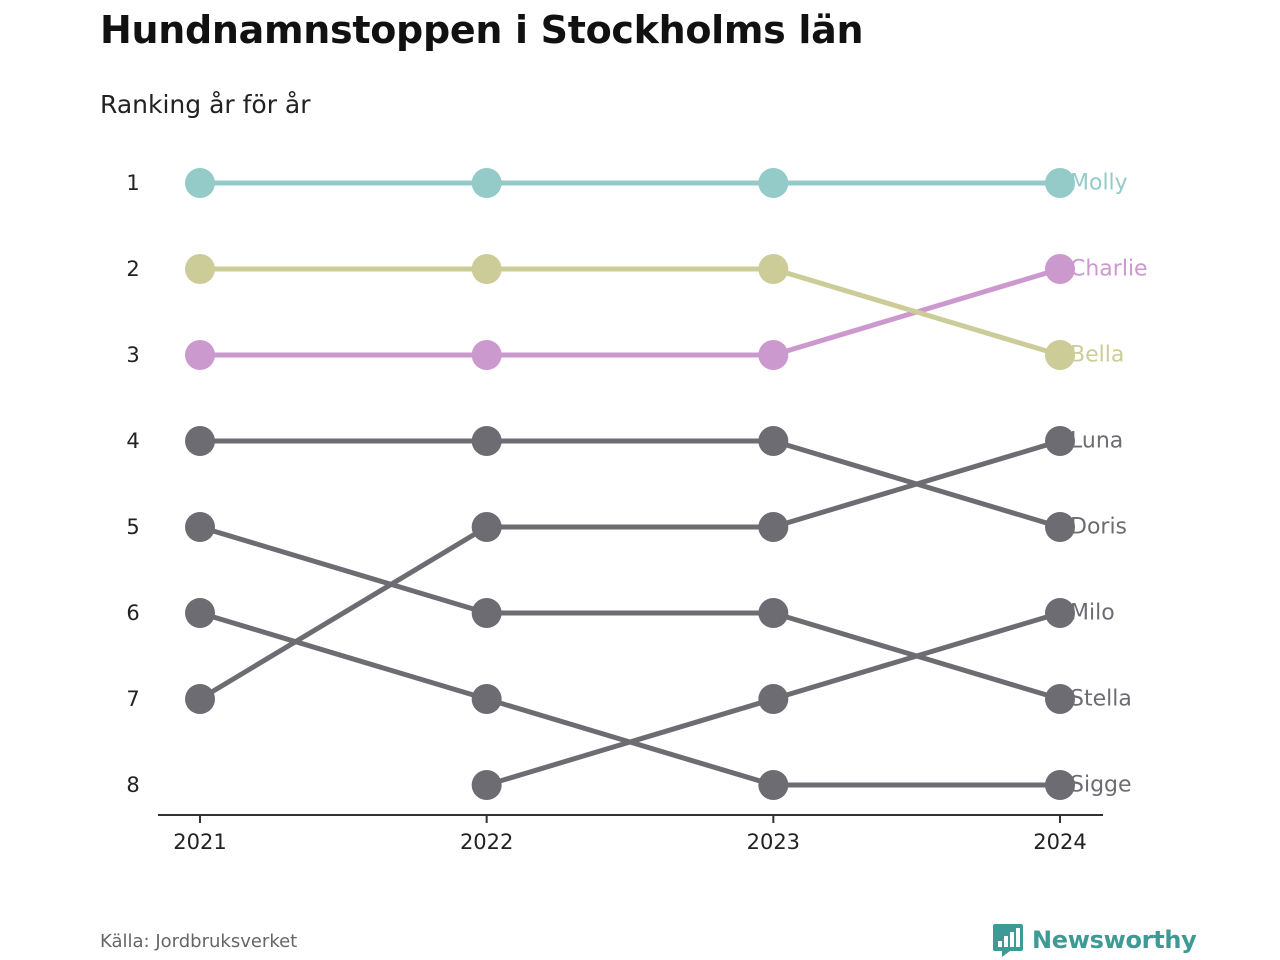  I want to click on point-sigge-2021, so click(200, 613).